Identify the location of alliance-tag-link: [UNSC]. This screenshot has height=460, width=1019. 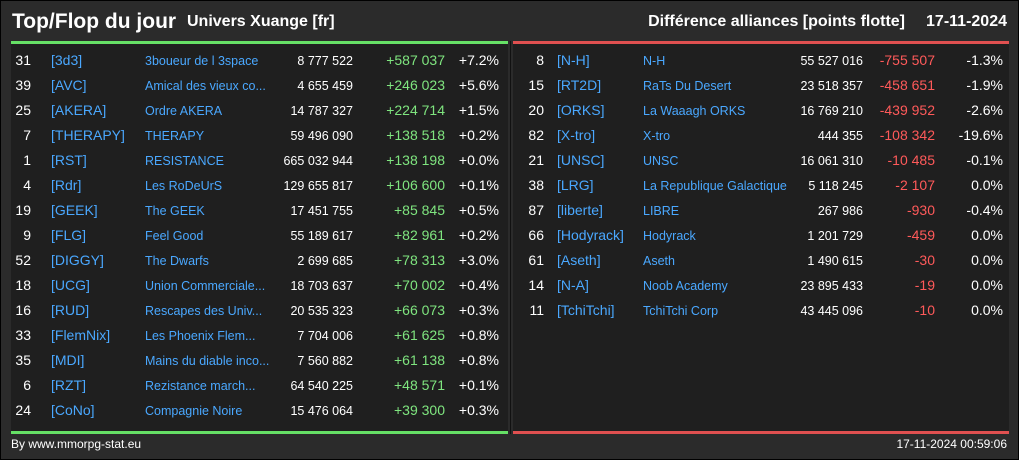
(581, 160).